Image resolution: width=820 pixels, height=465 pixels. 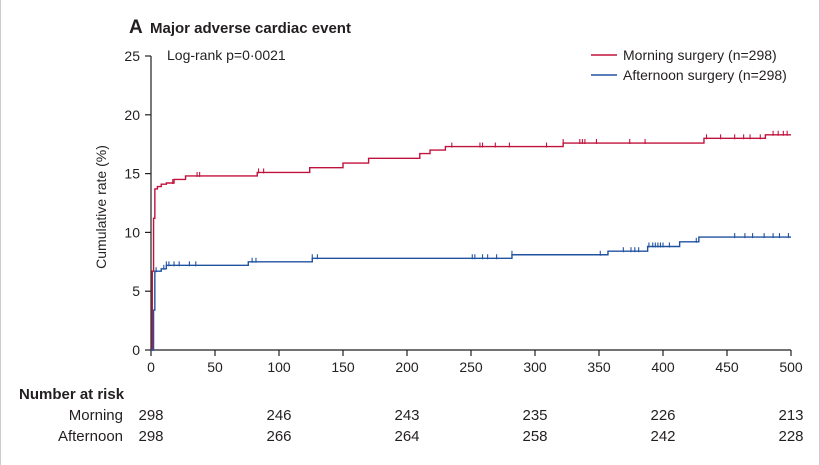 What do you see at coordinates (535, 367) in the screenshot?
I see `x-tick-label: 300` at bounding box center [535, 367].